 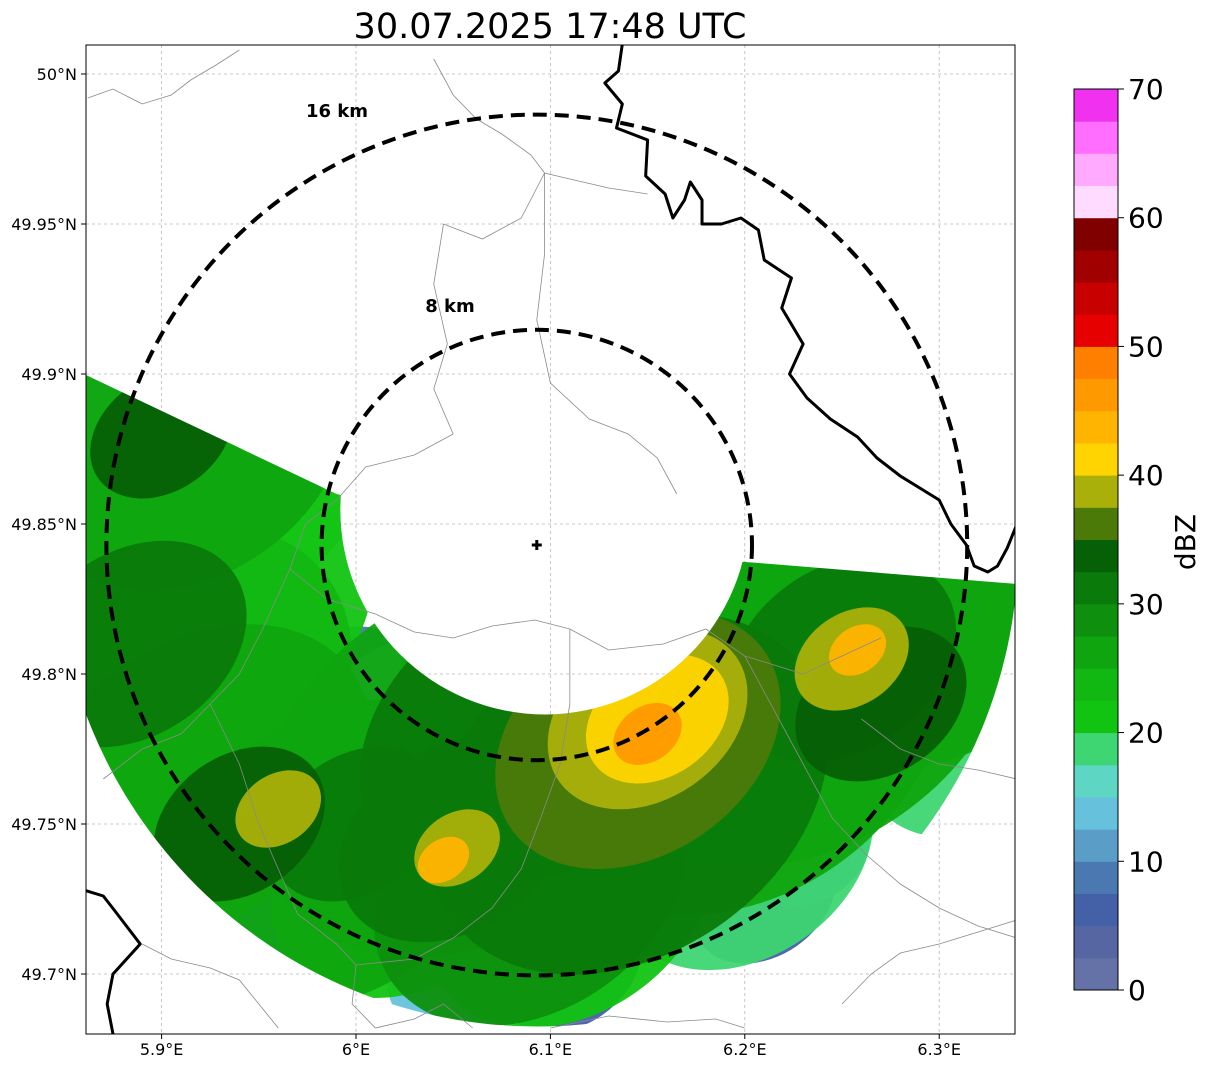 I want to click on colorbar-label: dBZ, so click(x=1185, y=542).